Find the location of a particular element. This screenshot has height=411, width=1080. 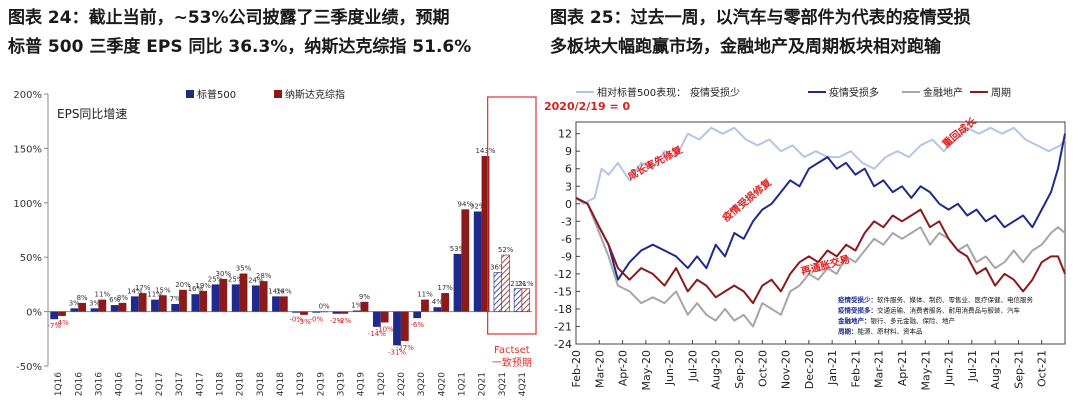

bar-sp500-1Q16 is located at coordinates (54, 315).